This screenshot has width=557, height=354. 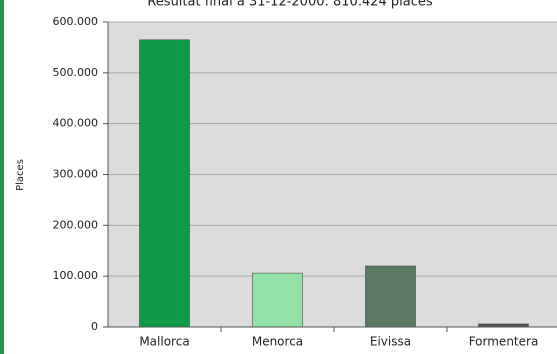 What do you see at coordinates (76, 123) in the screenshot?
I see `y-tick-label: 400.000` at bounding box center [76, 123].